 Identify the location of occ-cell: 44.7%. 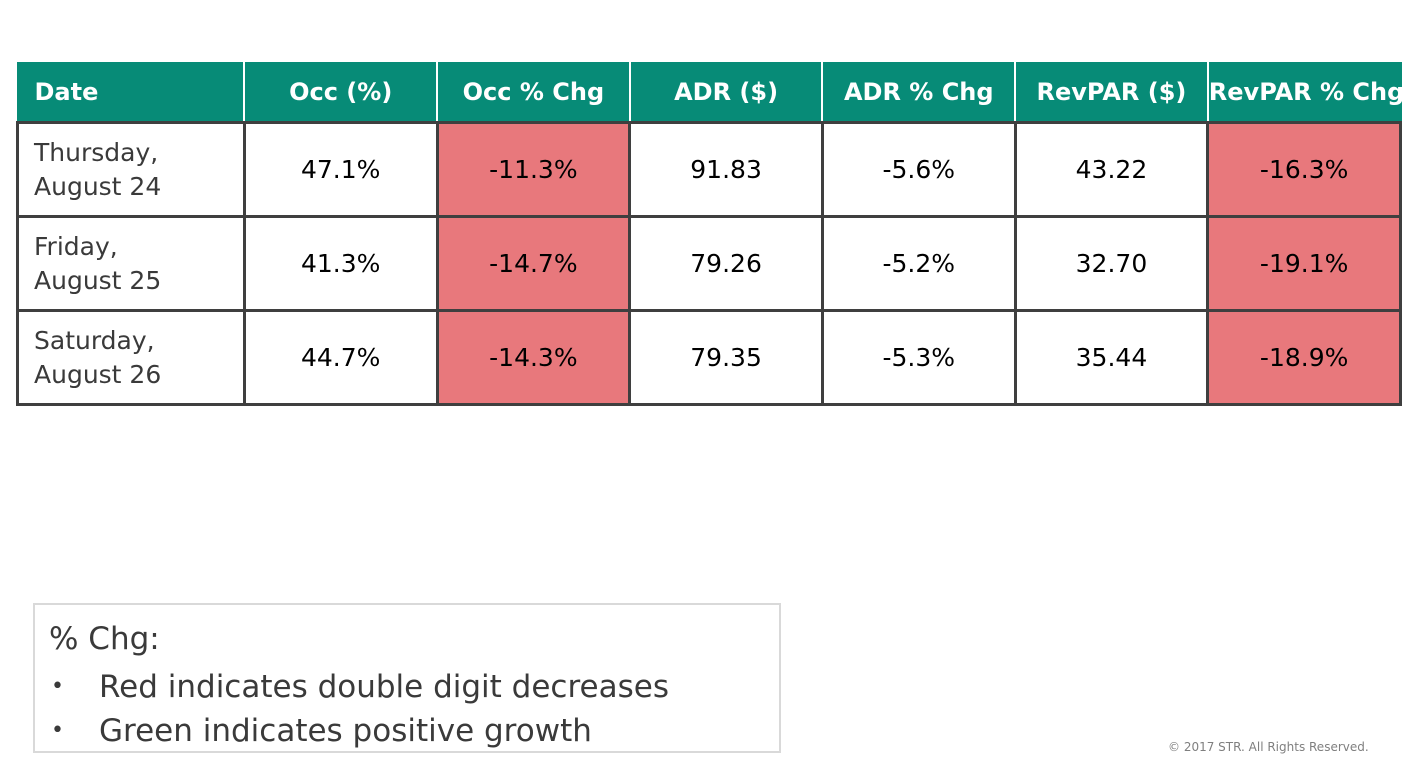
(340, 357).